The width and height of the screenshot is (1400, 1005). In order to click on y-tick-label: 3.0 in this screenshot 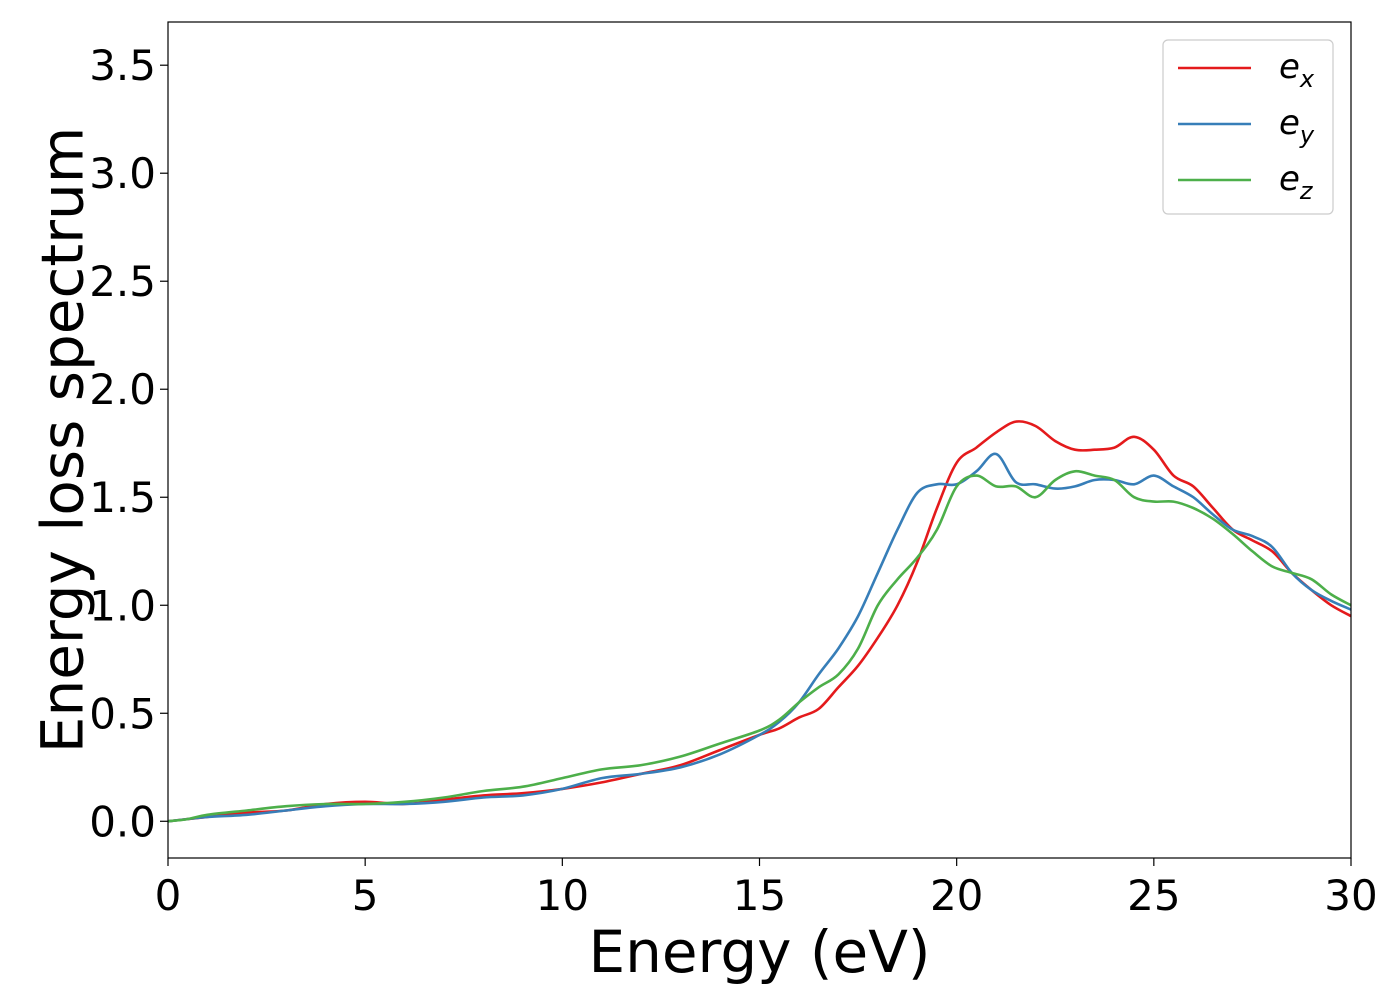, I will do `click(122, 173)`.